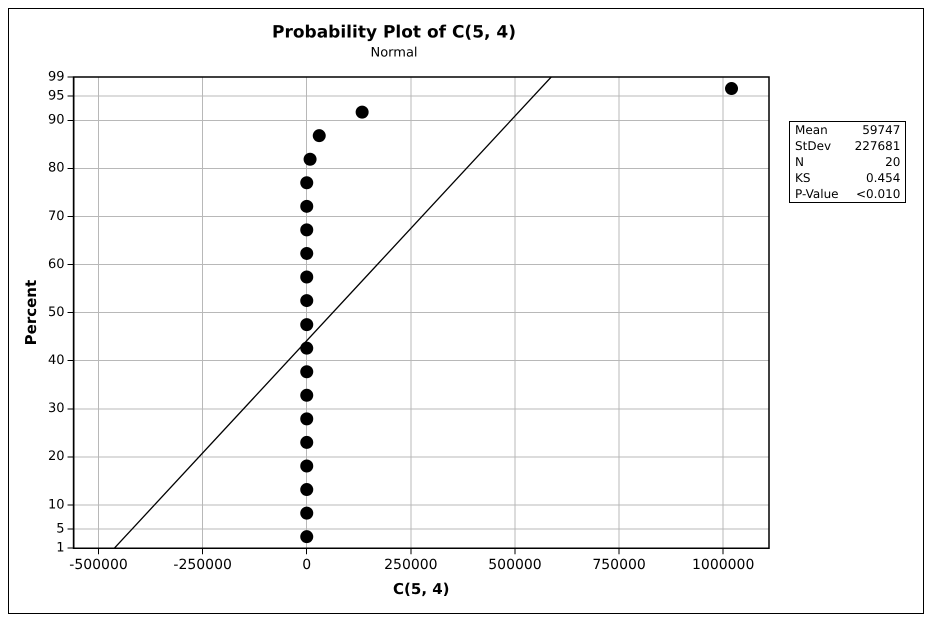 This screenshot has height=624, width=932. I want to click on y-tick-label: 20, so click(56, 456).